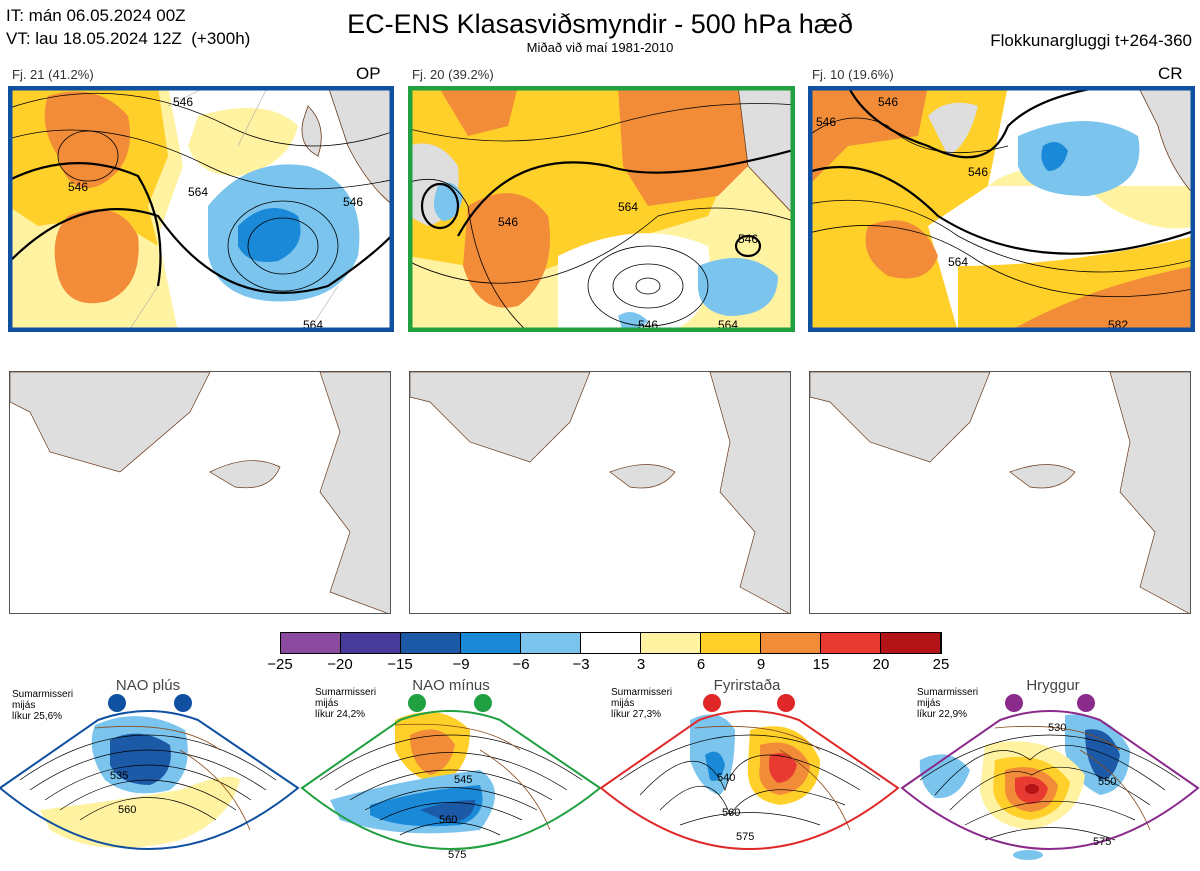 The height and width of the screenshot is (871, 1200). What do you see at coordinates (368, 73) in the screenshot?
I see `cluster-1-code: OP` at bounding box center [368, 73].